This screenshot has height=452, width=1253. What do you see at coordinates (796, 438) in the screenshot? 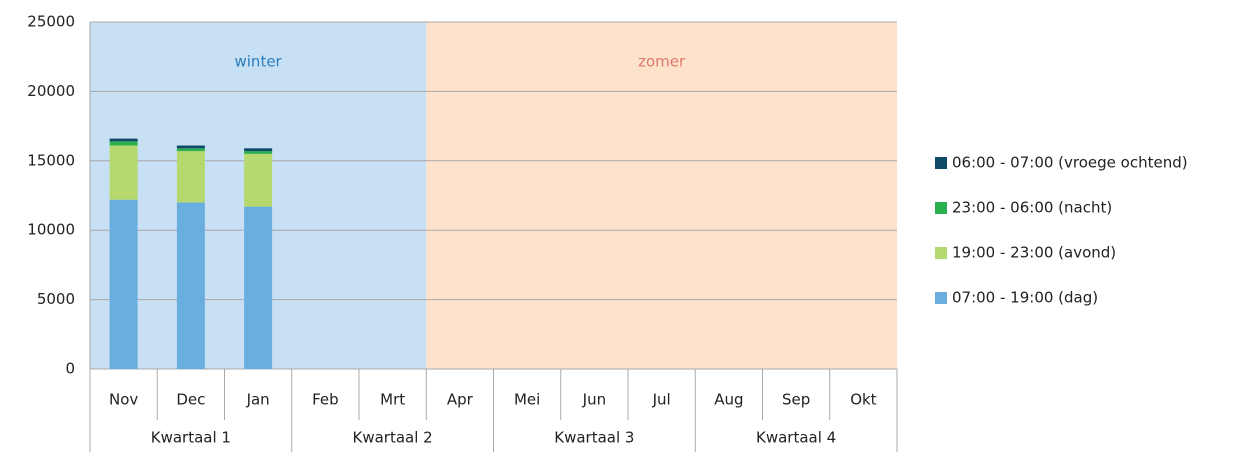
I see `group-label: Kwartaal 4` at bounding box center [796, 438].